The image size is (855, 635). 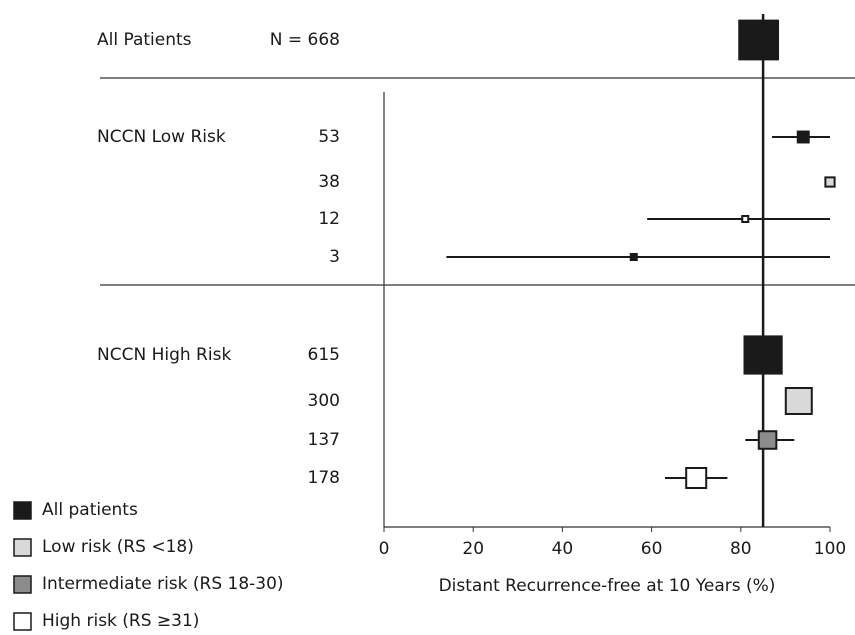 I want to click on row-label: All Patients, so click(x=144, y=40).